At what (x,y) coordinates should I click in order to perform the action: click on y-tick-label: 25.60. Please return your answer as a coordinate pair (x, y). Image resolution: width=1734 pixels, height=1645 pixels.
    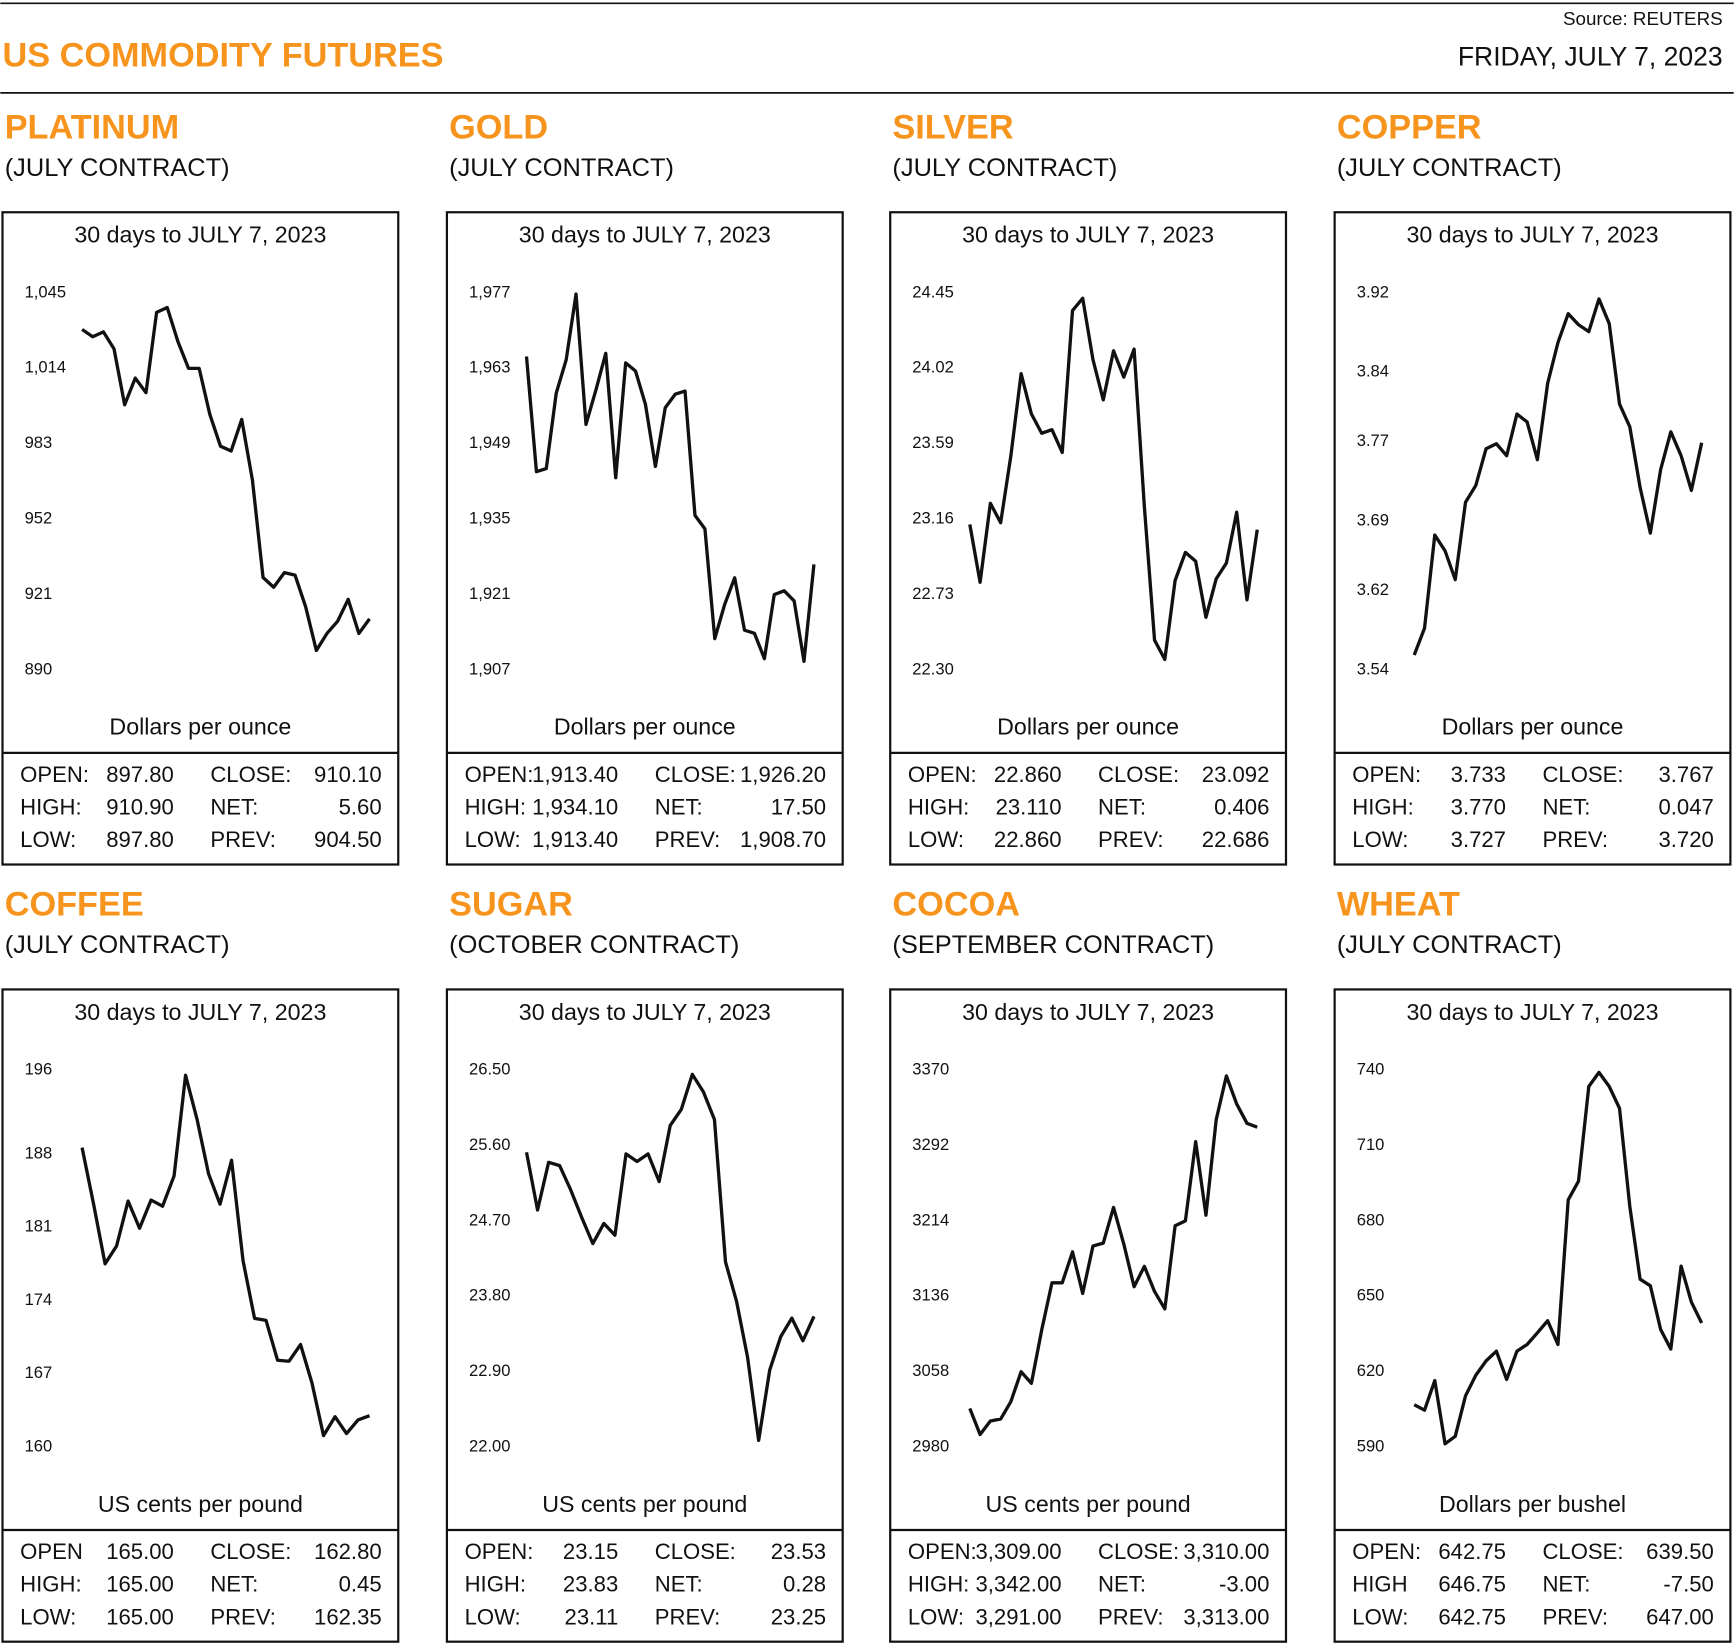
    Looking at the image, I should click on (490, 1144).